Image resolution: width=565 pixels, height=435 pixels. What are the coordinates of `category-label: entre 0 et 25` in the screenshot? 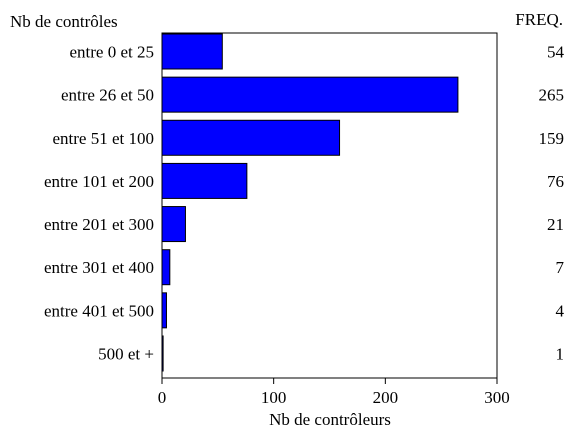 It's located at (112, 52).